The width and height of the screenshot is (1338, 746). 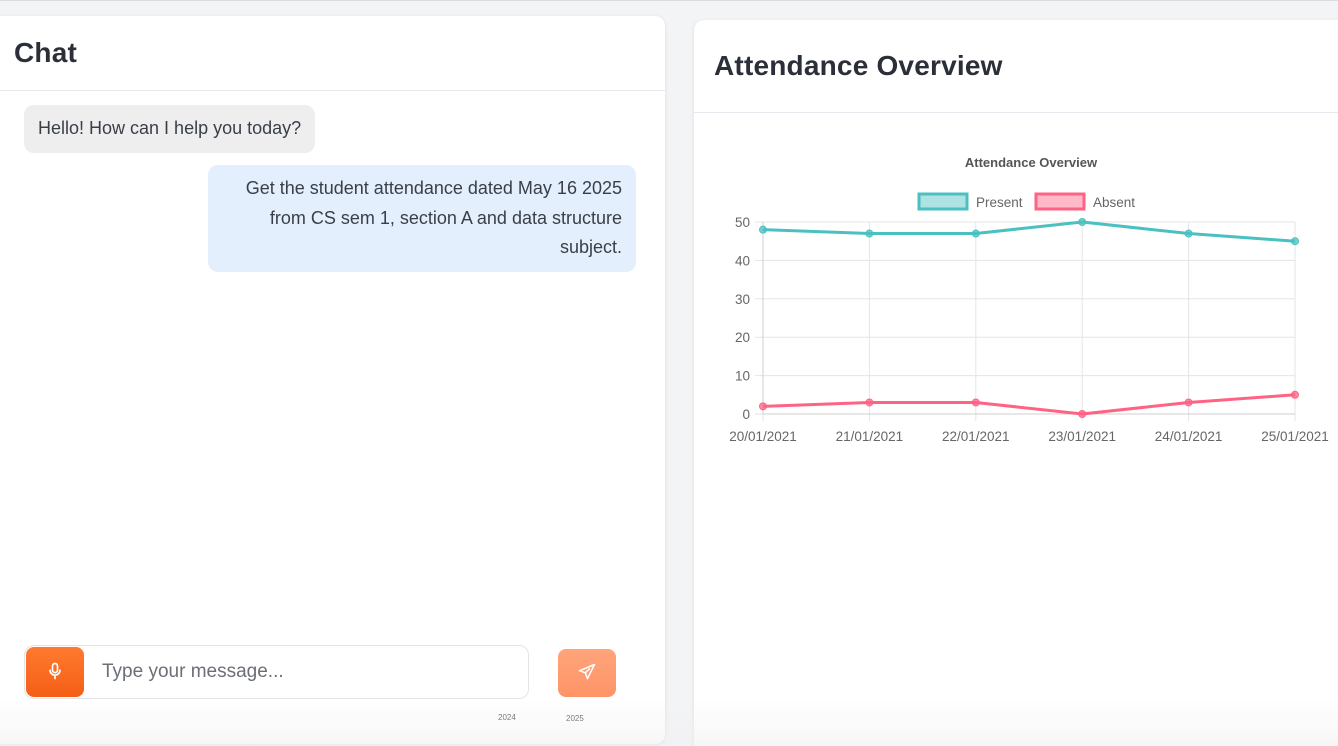 I want to click on x-tick-label: 23/01/2021, so click(x=1082, y=436).